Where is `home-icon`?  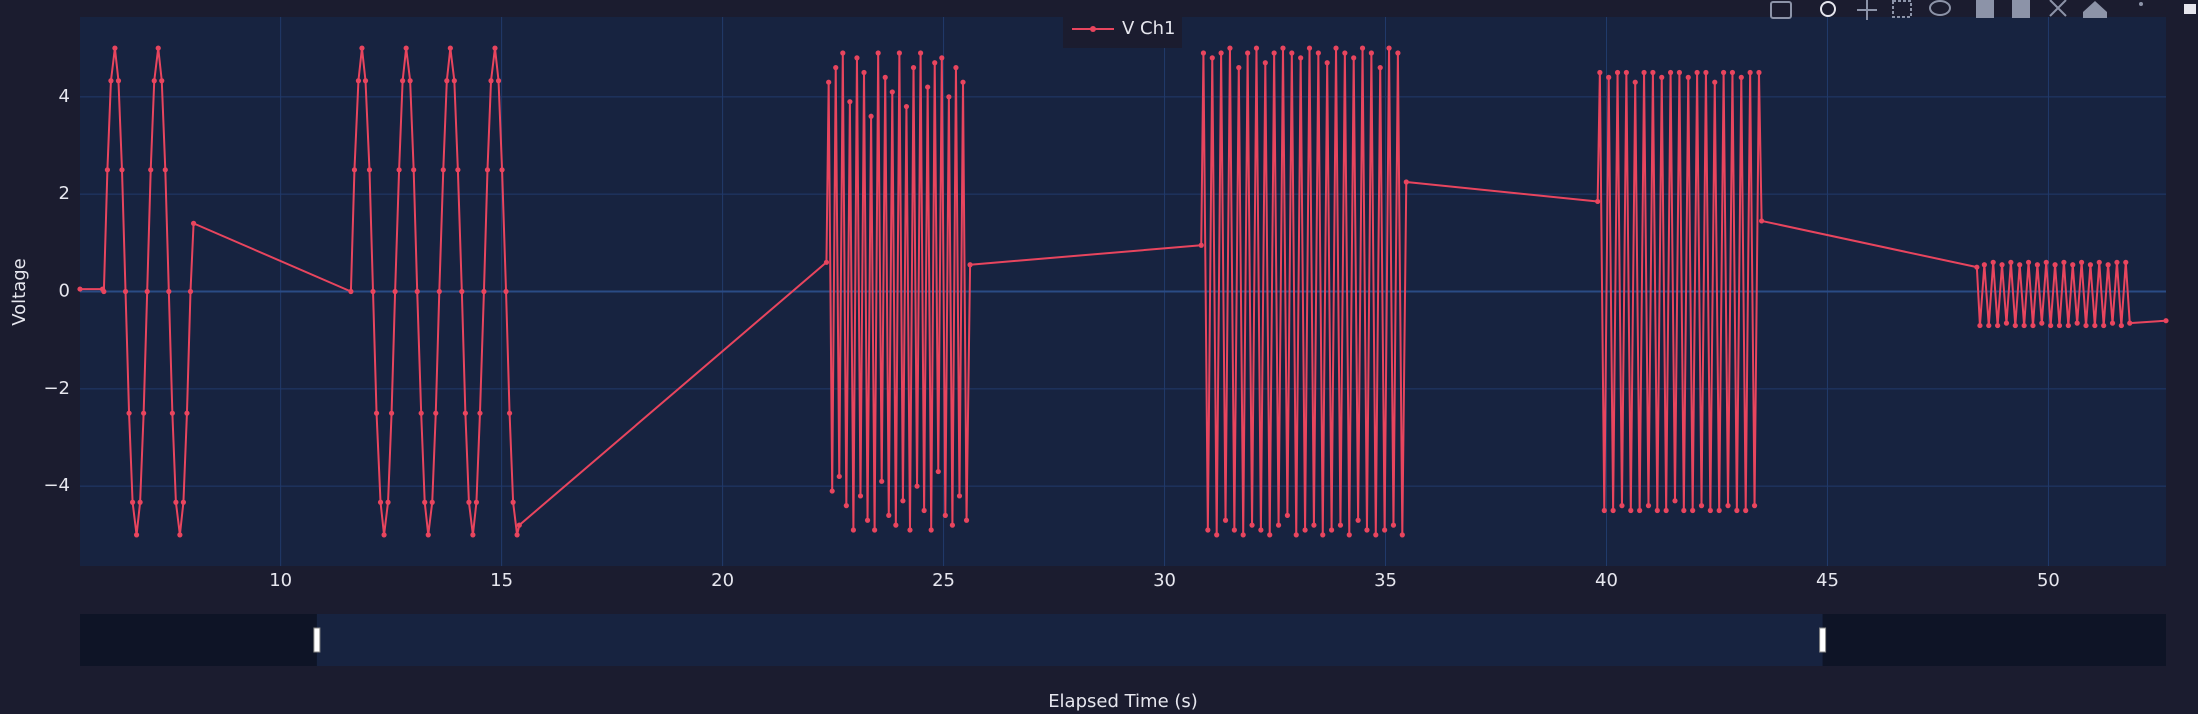 home-icon is located at coordinates (2095, 9).